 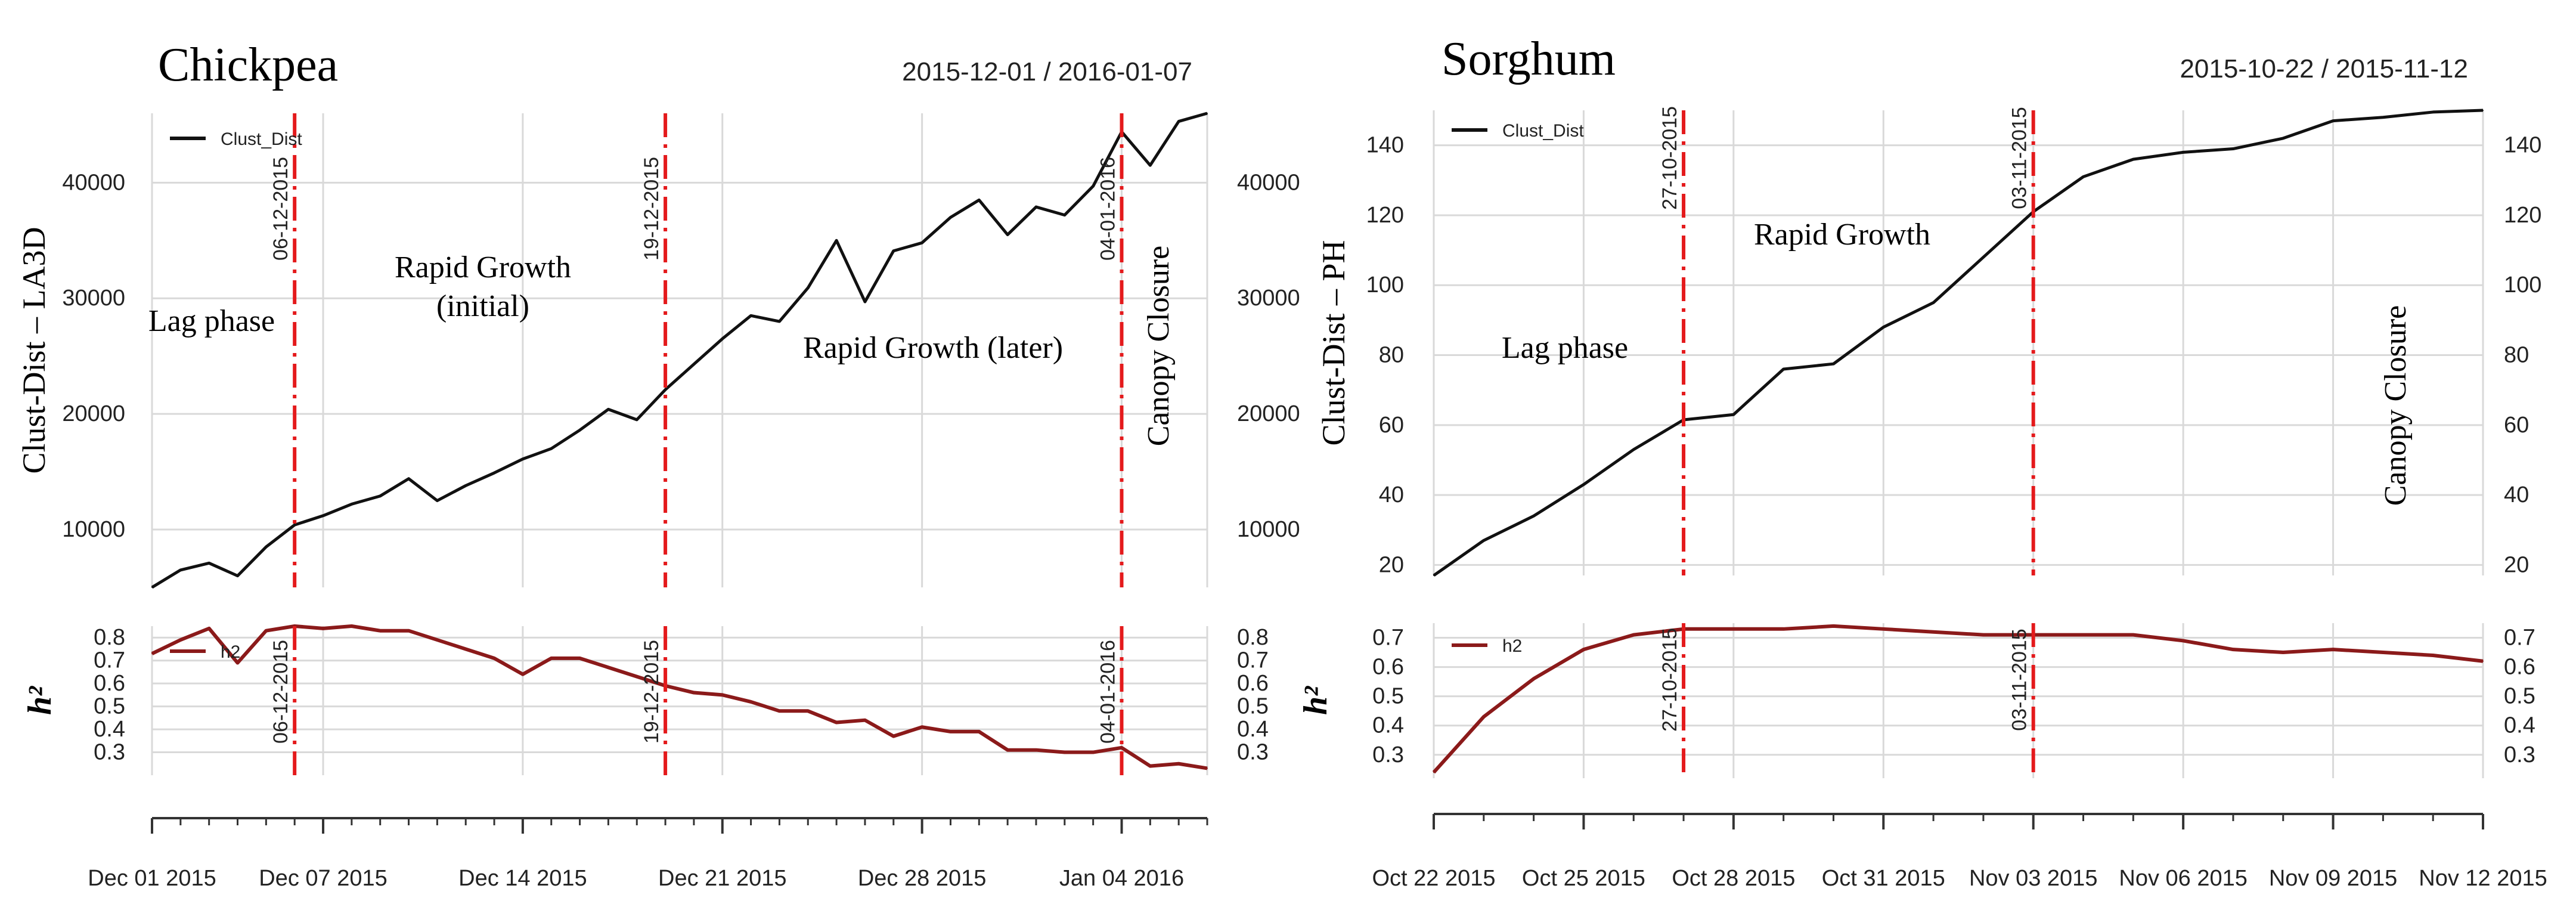 What do you see at coordinates (1268, 529) in the screenshot?
I see `y-tick-label-right: 10000` at bounding box center [1268, 529].